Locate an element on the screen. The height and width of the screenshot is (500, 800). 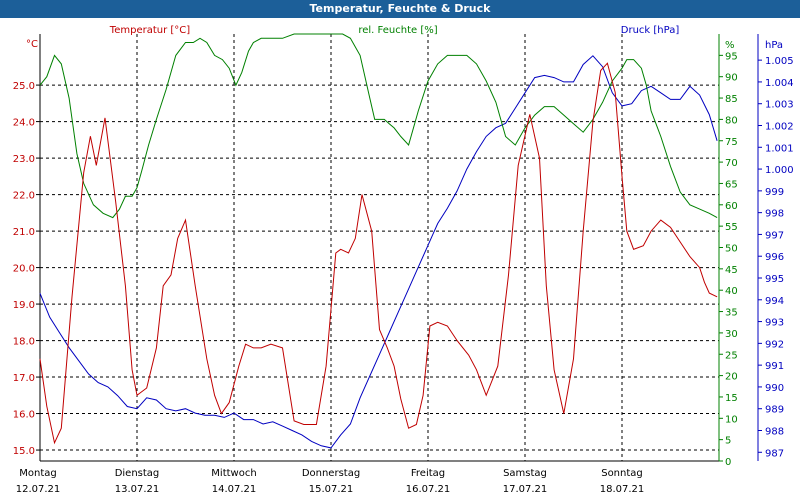
x-tick-date-label: 13.07.21 is located at coordinates (137, 489).